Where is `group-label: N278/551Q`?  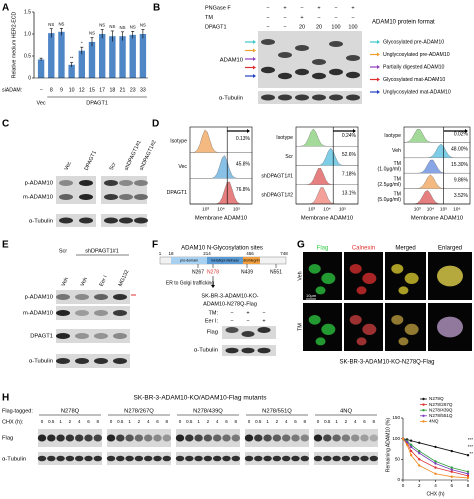
group-label: N278/551Q is located at coordinates (277, 412).